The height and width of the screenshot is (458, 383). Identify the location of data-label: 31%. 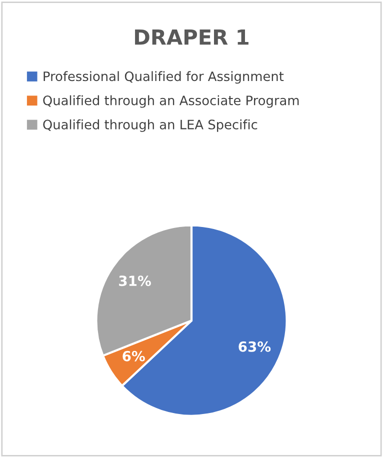
(135, 281).